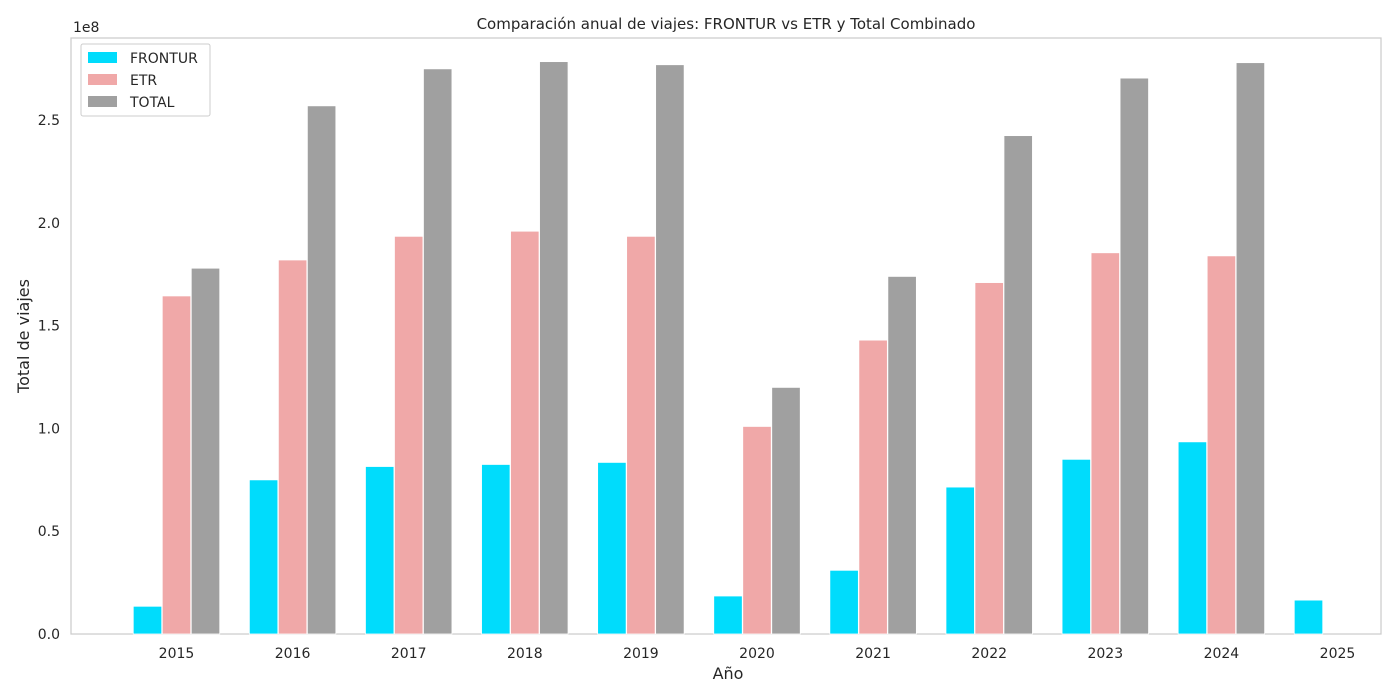 The image size is (1400, 700). I want to click on bar-total-2022, so click(1018, 385).